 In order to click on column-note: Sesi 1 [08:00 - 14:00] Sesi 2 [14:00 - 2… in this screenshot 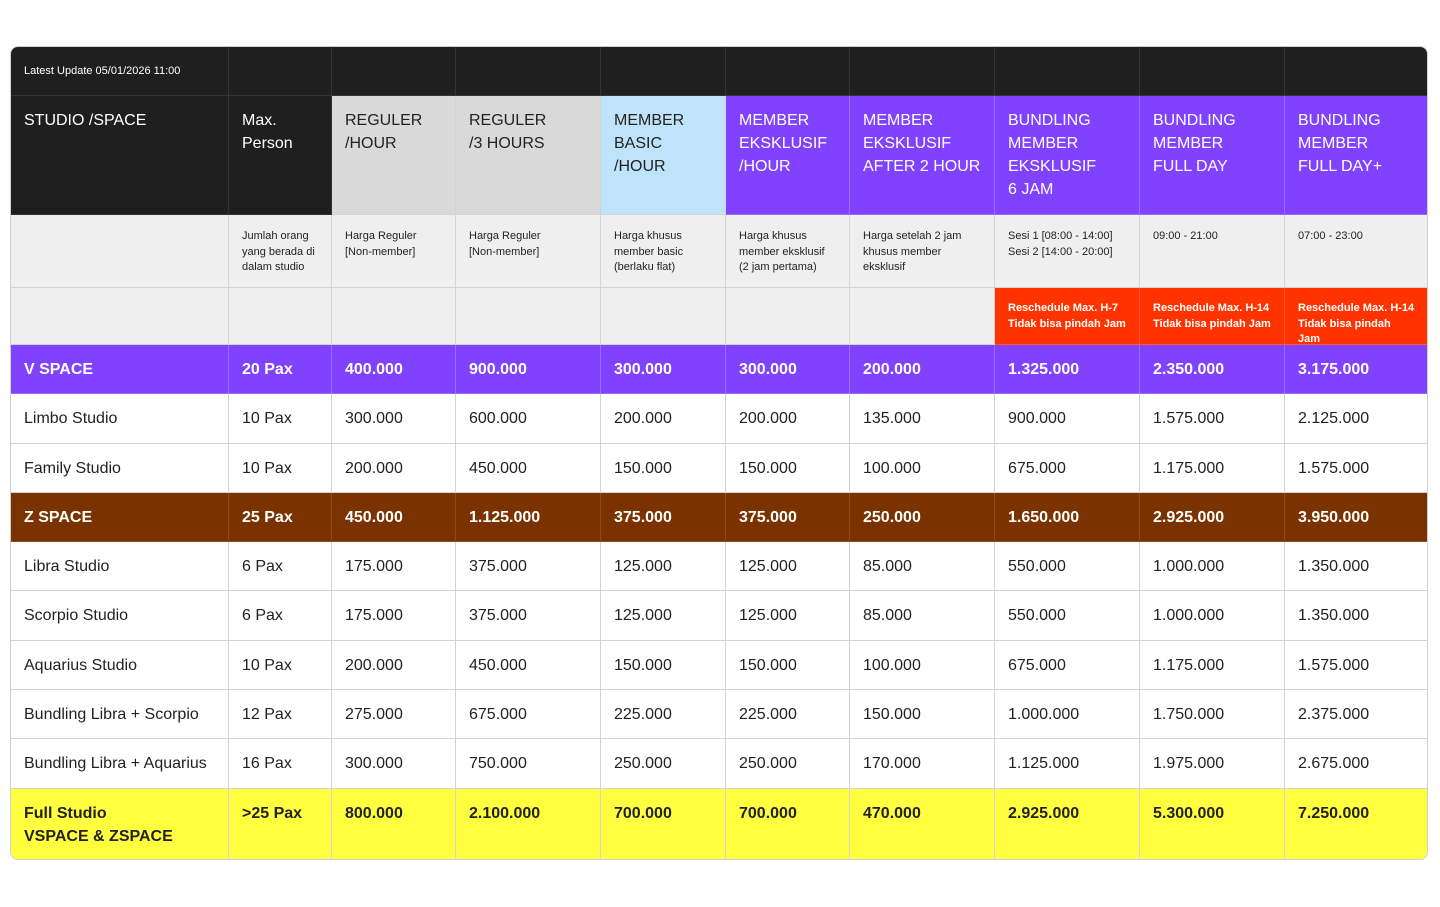, I will do `click(1067, 251)`.